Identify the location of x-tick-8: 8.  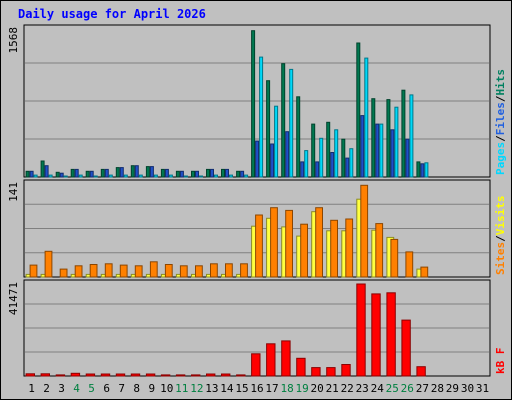
(136, 388).